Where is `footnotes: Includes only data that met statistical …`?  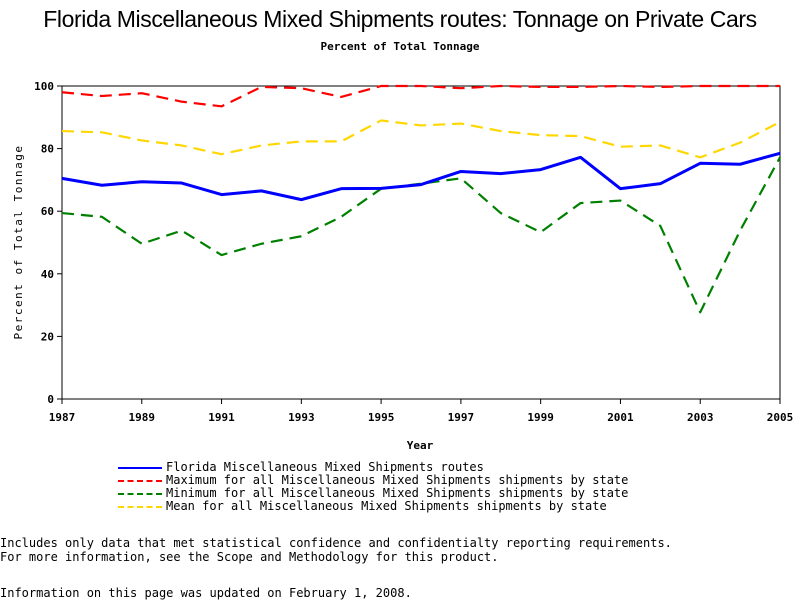
footnotes: Includes only data that met statistical … is located at coordinates (336, 550).